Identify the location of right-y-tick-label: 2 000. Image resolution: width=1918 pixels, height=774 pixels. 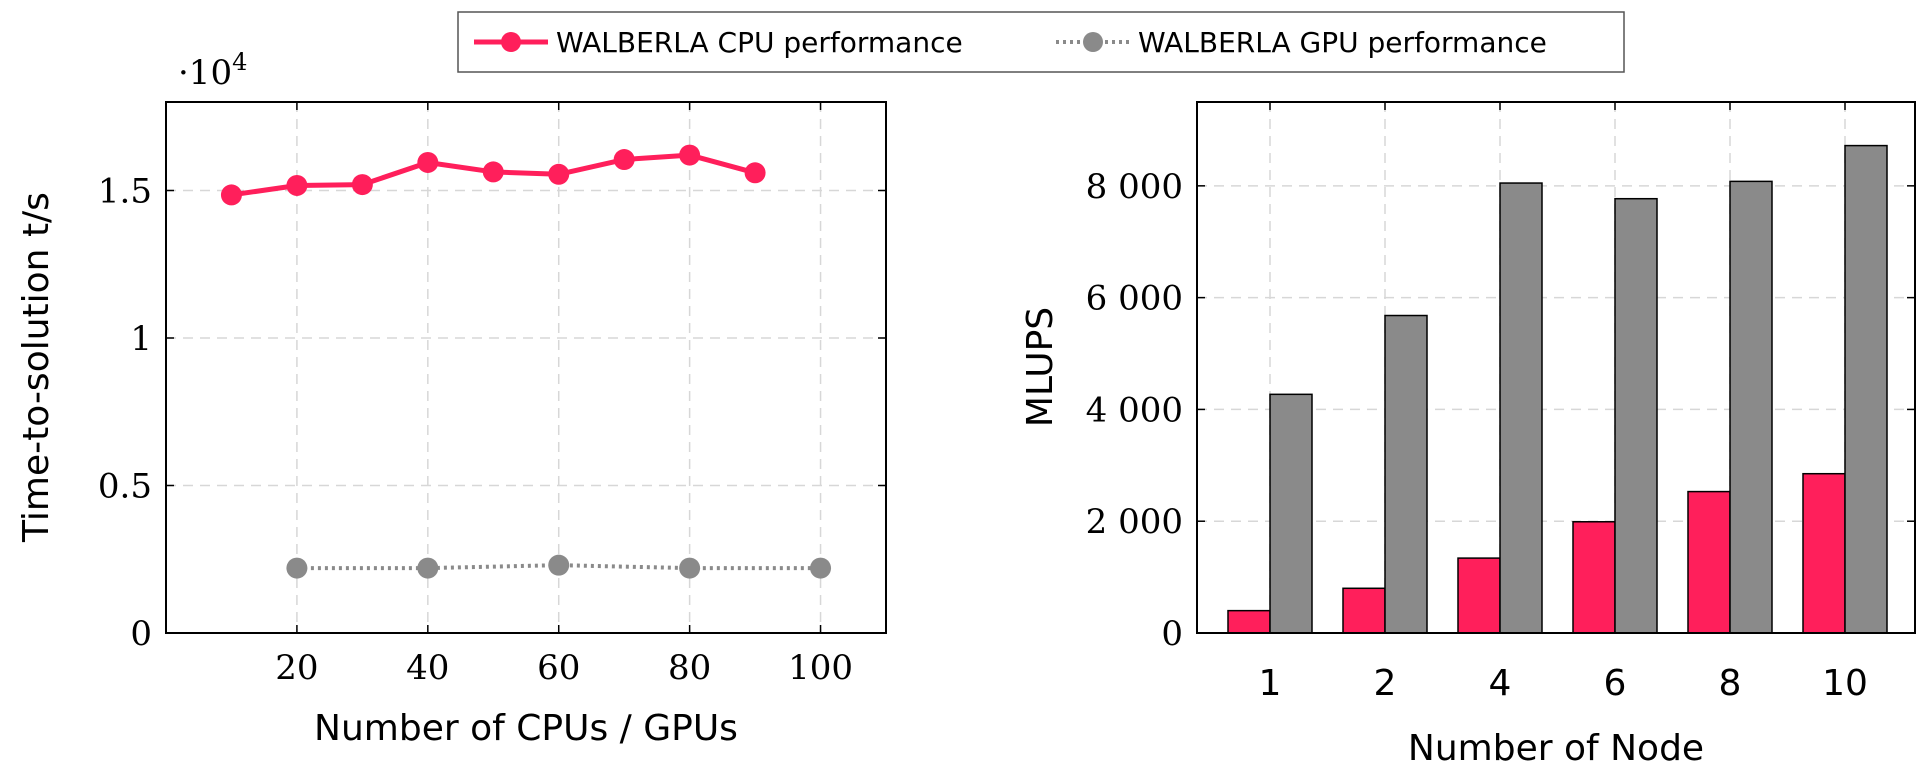
(1134, 522).